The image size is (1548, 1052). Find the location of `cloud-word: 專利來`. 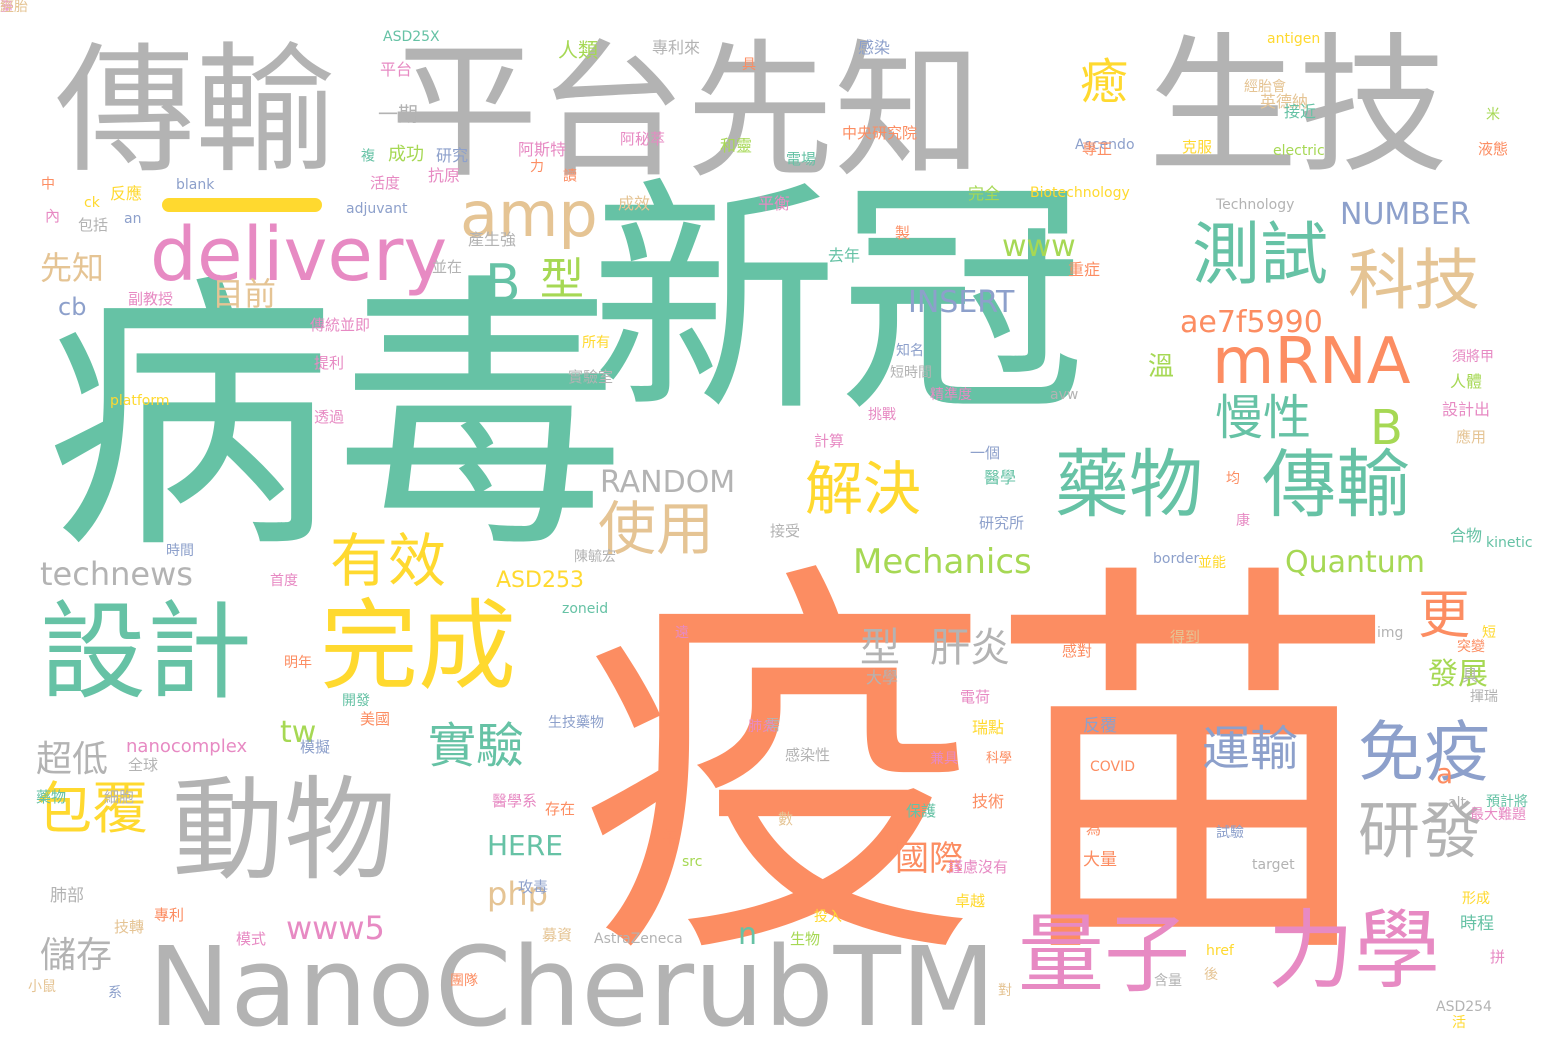

cloud-word: 專利來 is located at coordinates (676, 47).